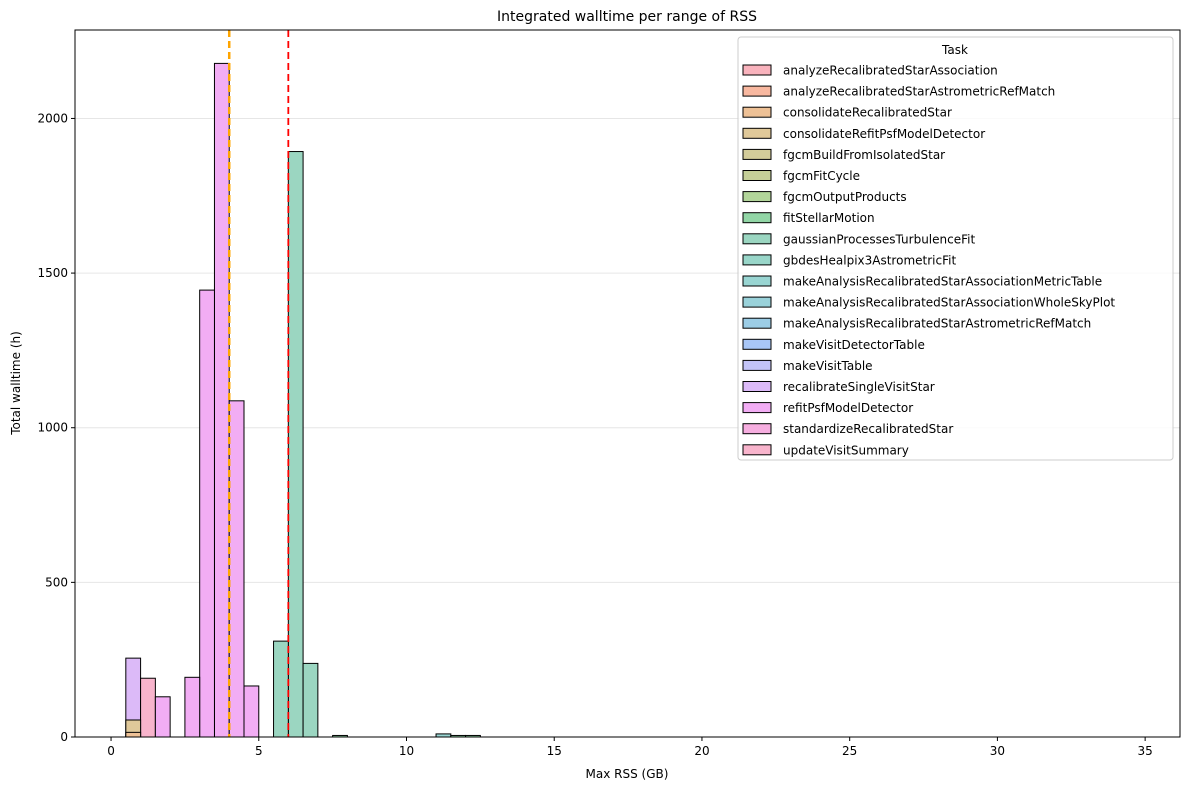  What do you see at coordinates (701, 751) in the screenshot?
I see `x-tick-label: 20` at bounding box center [701, 751].